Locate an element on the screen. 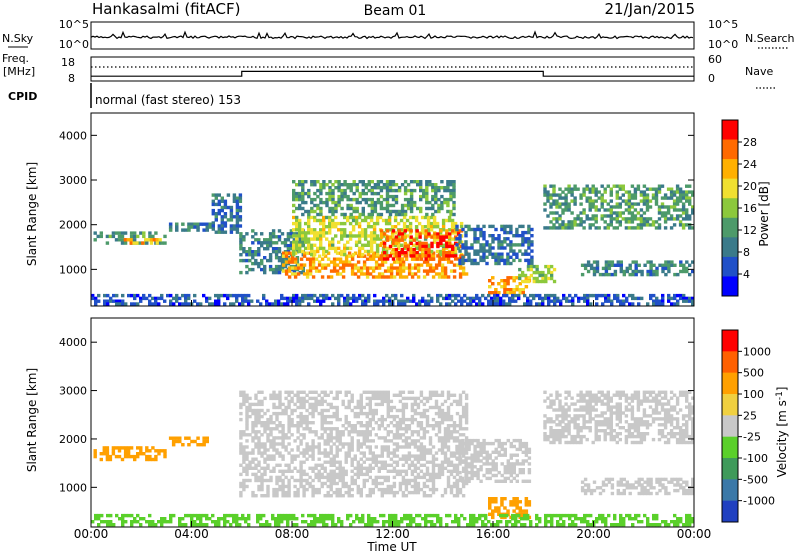  velocity-colorbar-tick-5: -100 is located at coordinates (755, 458).